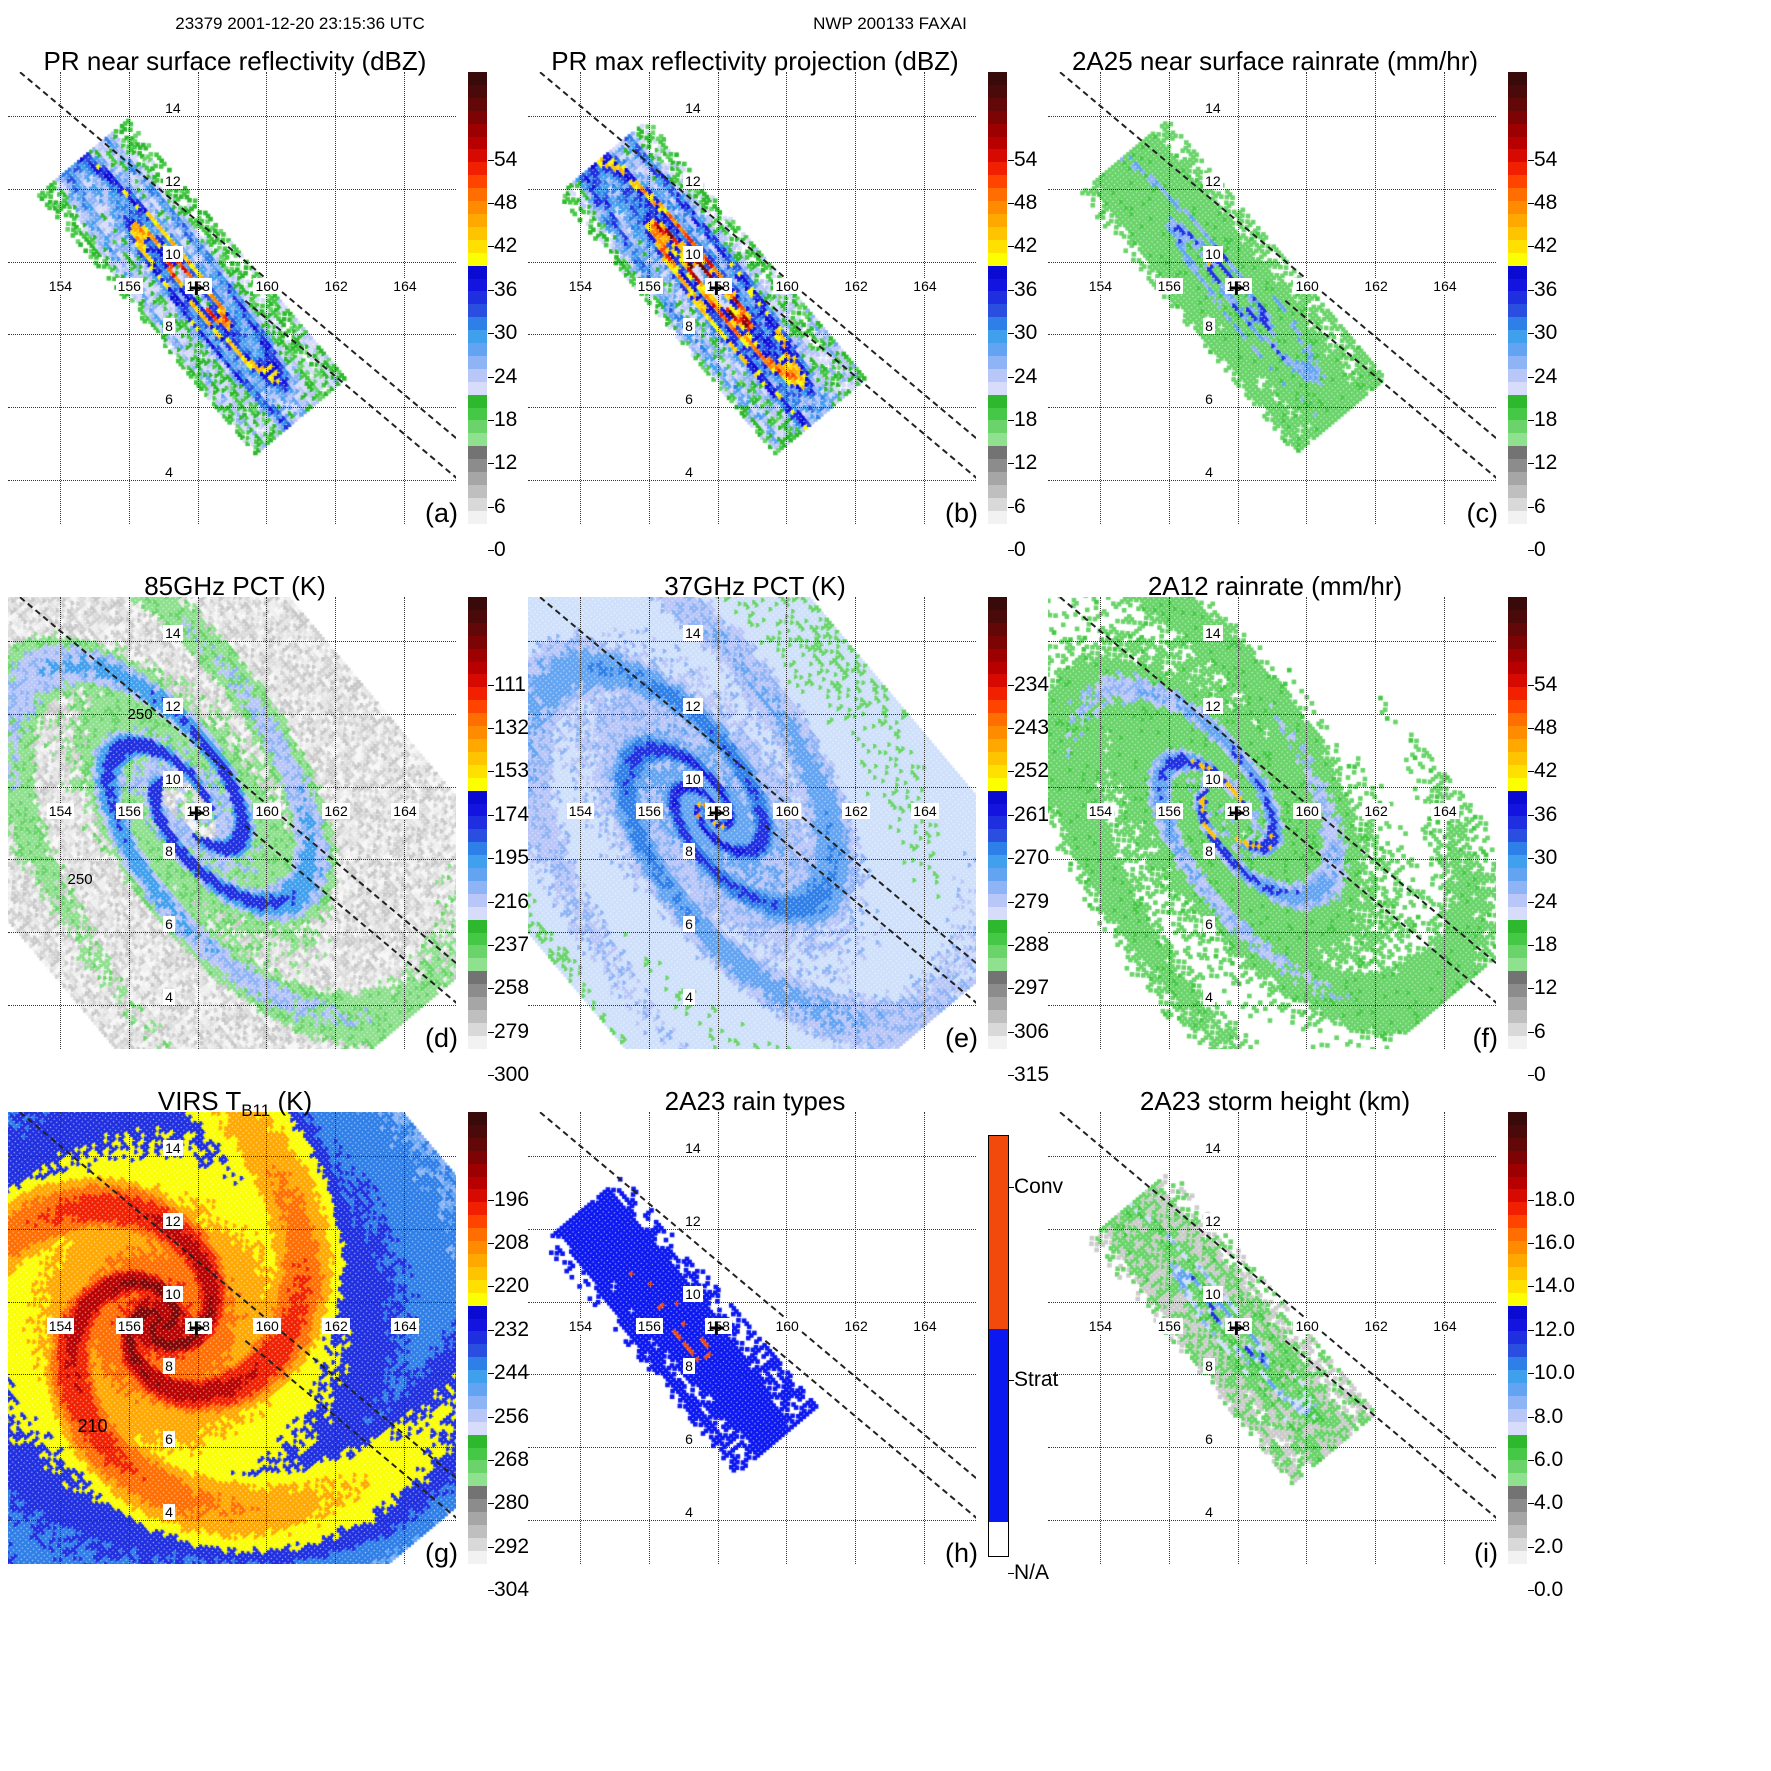 This screenshot has height=1771, width=1771. What do you see at coordinates (235, 1103) in the screenshot?
I see `panel-title-g: VIRS TB11 (K)` at bounding box center [235, 1103].